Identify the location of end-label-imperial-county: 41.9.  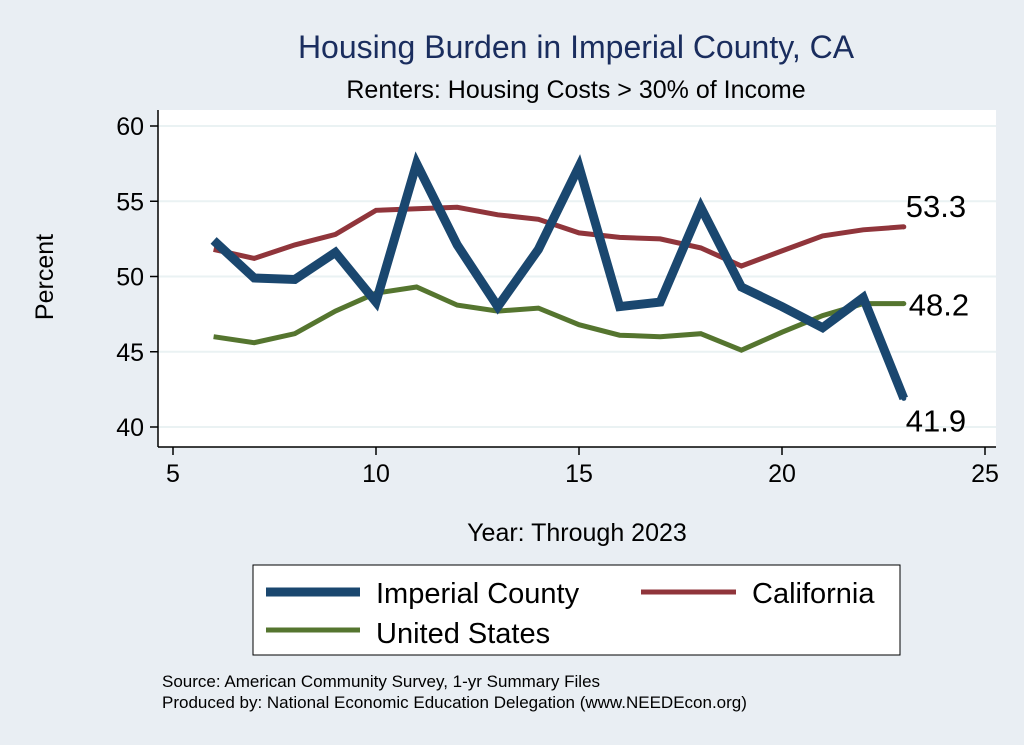
(936, 420).